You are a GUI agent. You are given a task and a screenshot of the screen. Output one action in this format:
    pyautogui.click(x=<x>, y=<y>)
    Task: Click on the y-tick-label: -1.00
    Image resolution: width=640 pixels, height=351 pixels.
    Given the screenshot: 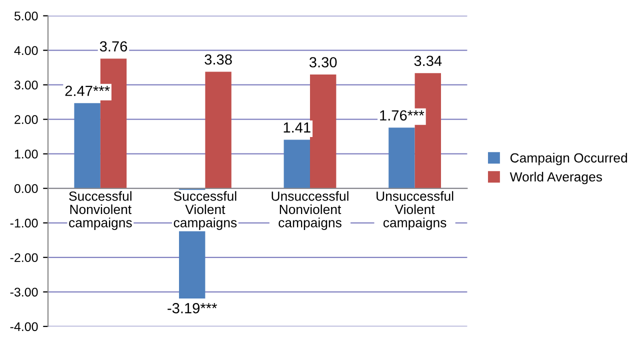 What is the action you would take?
    pyautogui.click(x=24, y=223)
    